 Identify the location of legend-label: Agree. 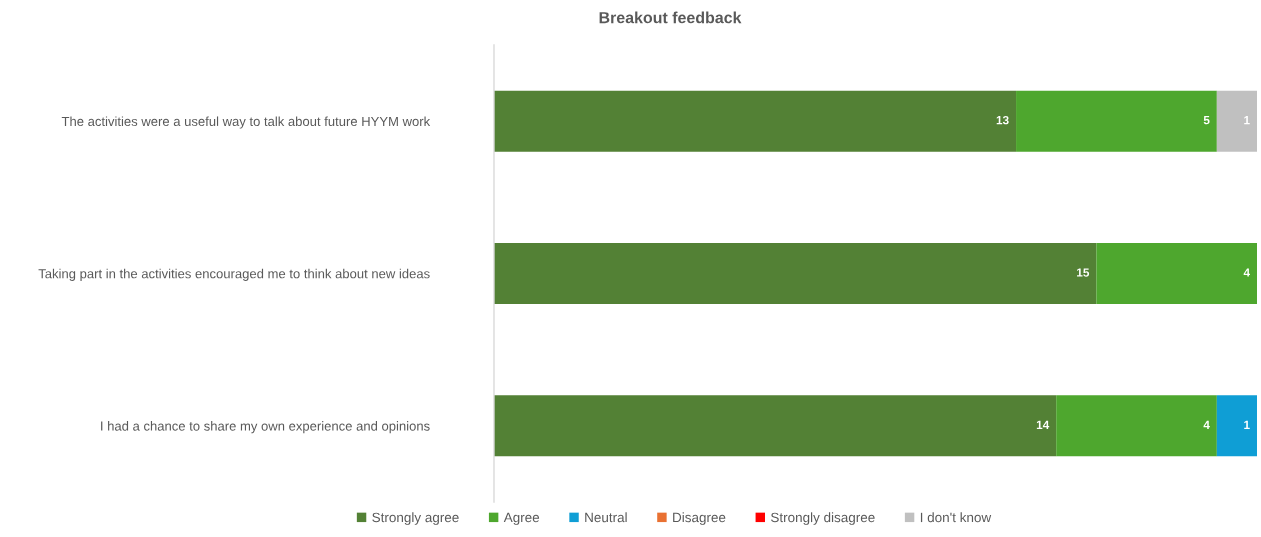
(521, 518).